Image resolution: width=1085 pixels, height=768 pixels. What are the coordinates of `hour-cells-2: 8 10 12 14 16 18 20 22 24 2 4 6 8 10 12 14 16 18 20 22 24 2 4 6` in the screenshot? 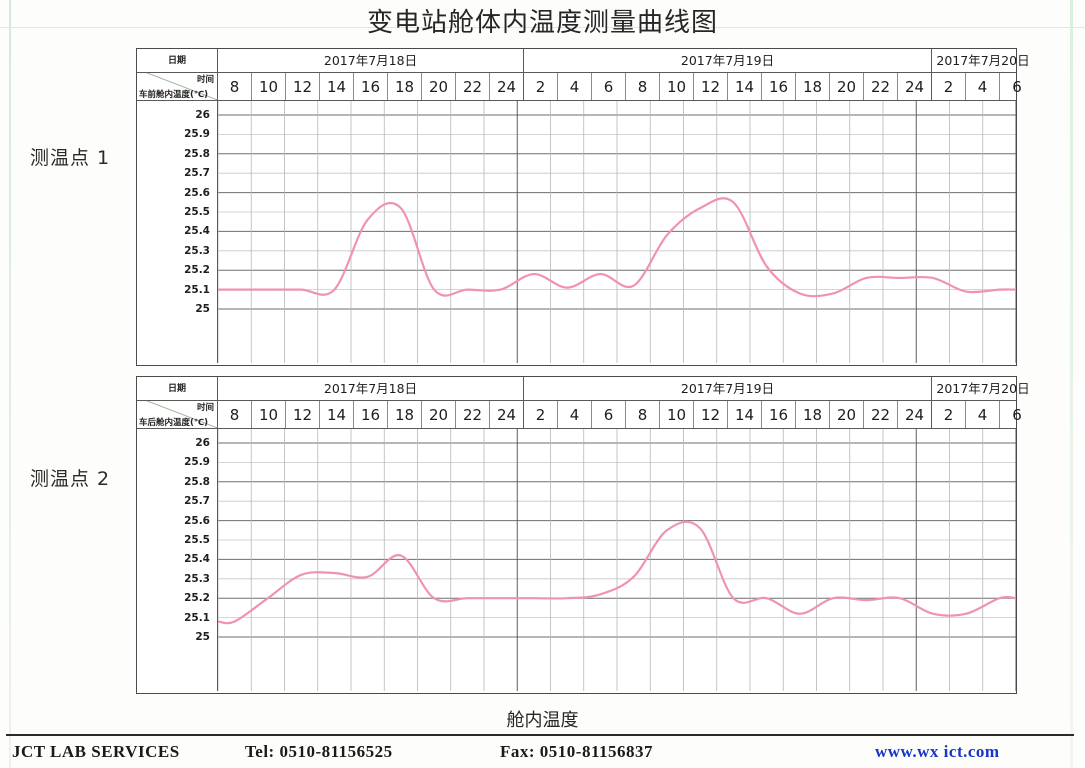 It's located at (626, 414).